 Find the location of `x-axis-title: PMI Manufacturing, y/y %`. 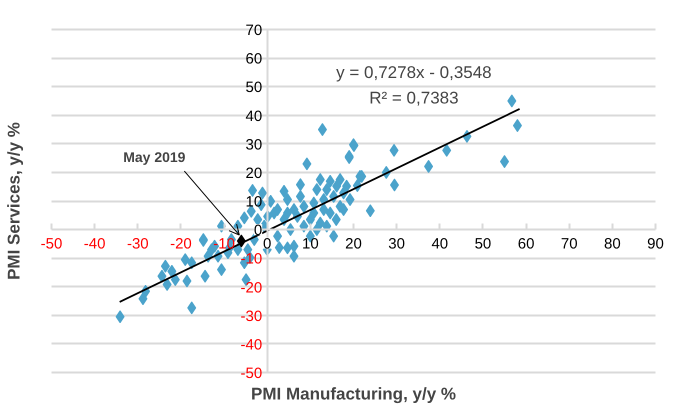

x-axis-title: PMI Manufacturing, y/y % is located at coordinates (353, 394).